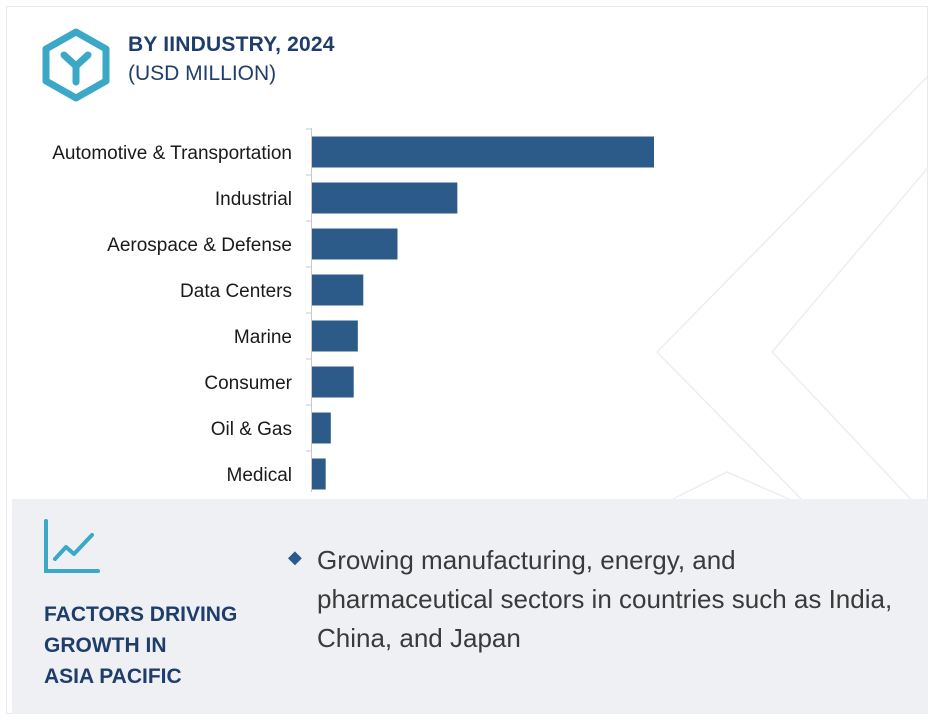 This screenshot has height=720, width=934. What do you see at coordinates (319, 474) in the screenshot?
I see `bar-medical` at bounding box center [319, 474].